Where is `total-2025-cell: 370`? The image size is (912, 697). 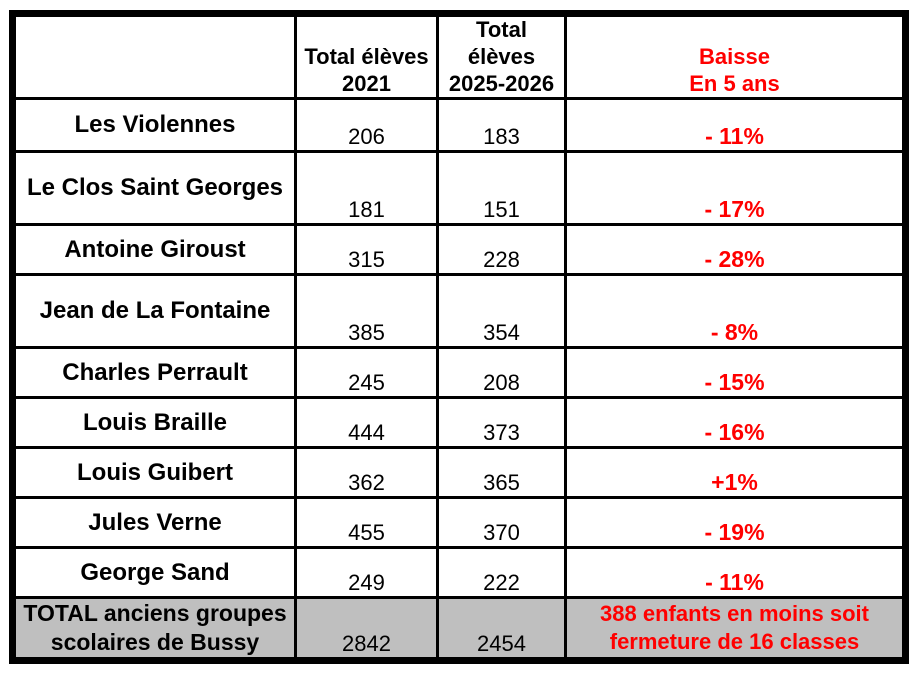
total-2025-cell: 370 is located at coordinates (501, 523).